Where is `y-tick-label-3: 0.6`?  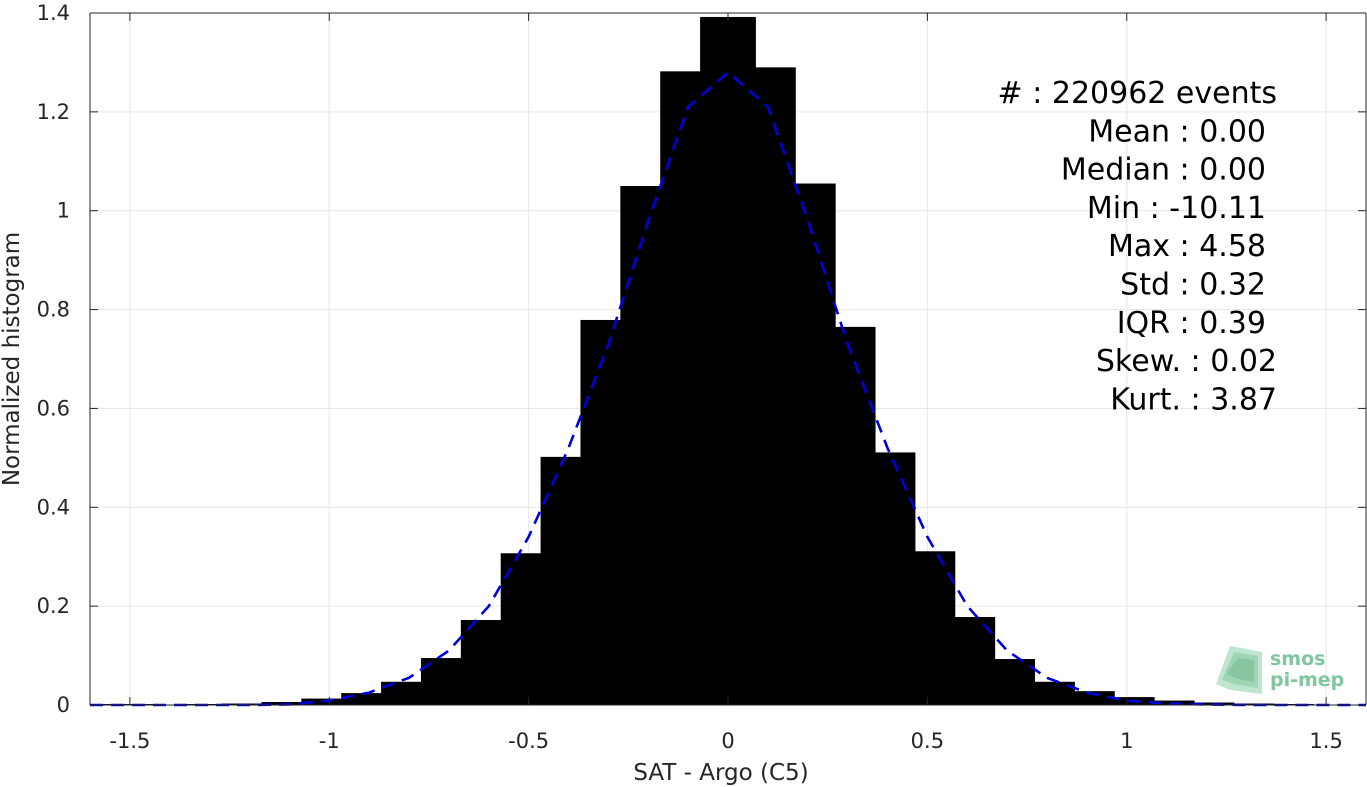 y-tick-label-3: 0.6 is located at coordinates (53, 408).